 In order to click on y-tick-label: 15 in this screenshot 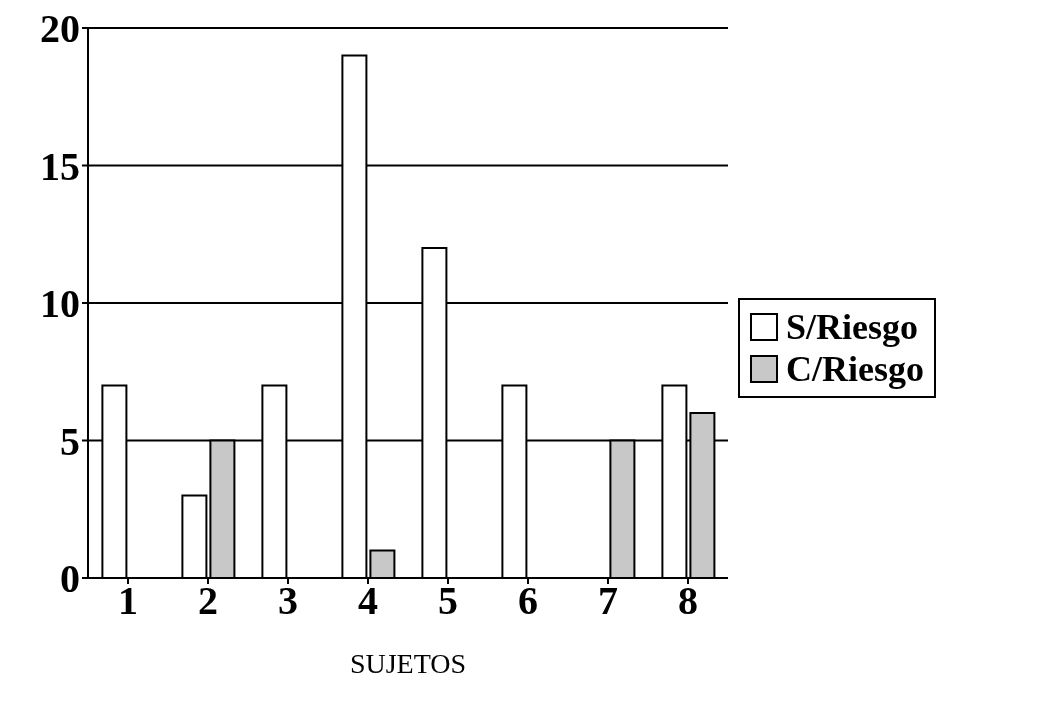, I will do `click(60, 166)`.